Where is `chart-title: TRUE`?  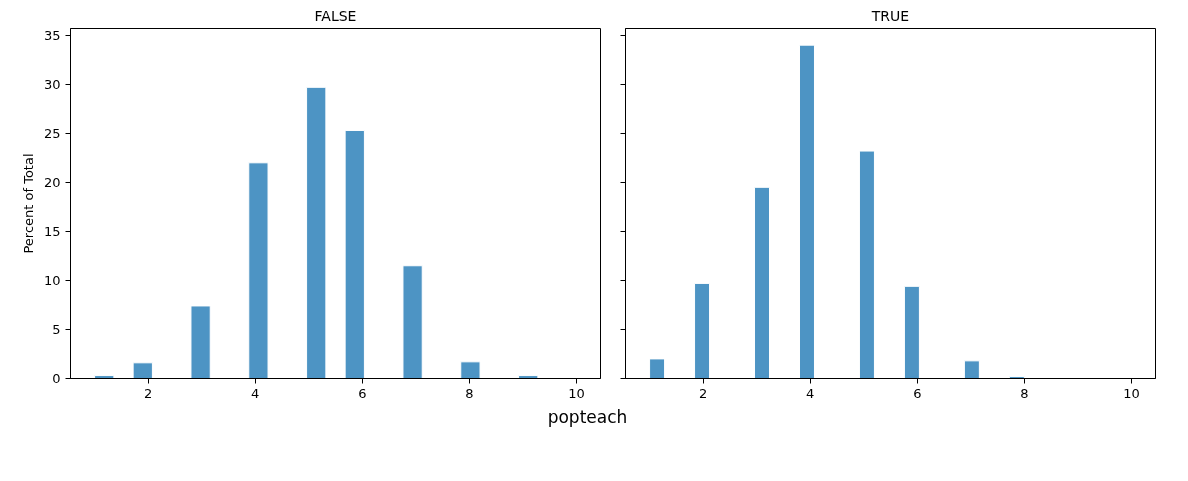
chart-title: TRUE is located at coordinates (890, 15).